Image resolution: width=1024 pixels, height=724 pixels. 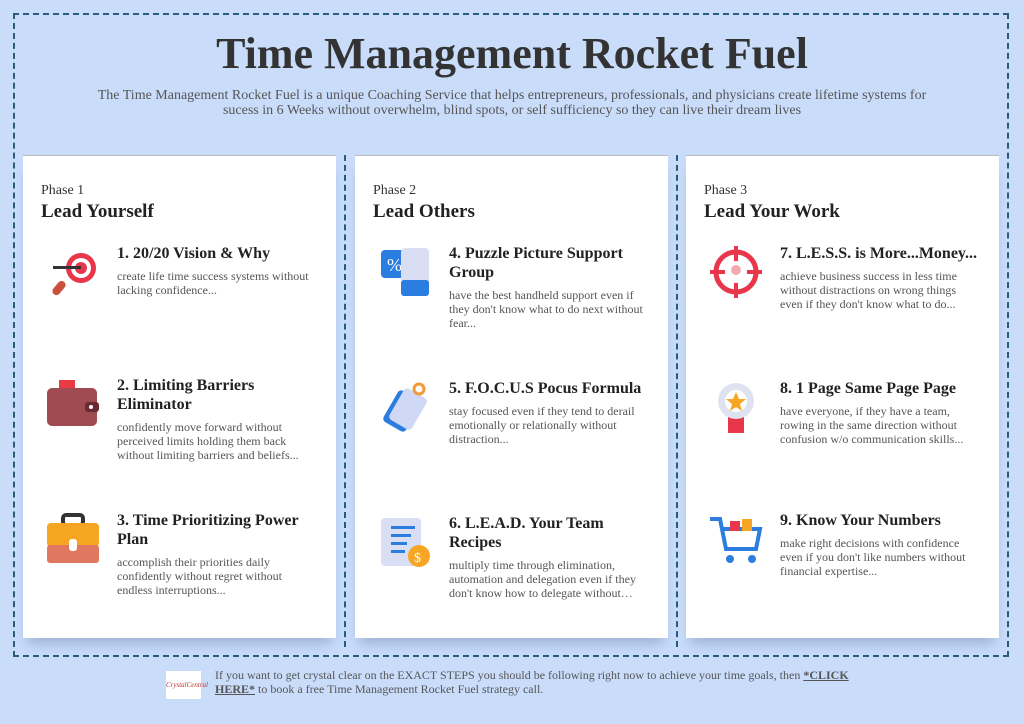 What do you see at coordinates (186, 395) in the screenshot?
I see `item-title: 2. Limiting Barriers Eliminator` at bounding box center [186, 395].